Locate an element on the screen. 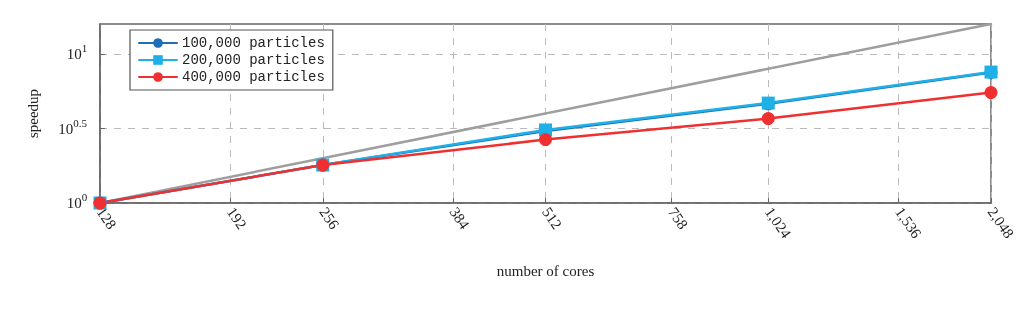 Image resolution: width=1024 pixels, height=310 pixels. legend-label: 200,000 particles is located at coordinates (253, 60).